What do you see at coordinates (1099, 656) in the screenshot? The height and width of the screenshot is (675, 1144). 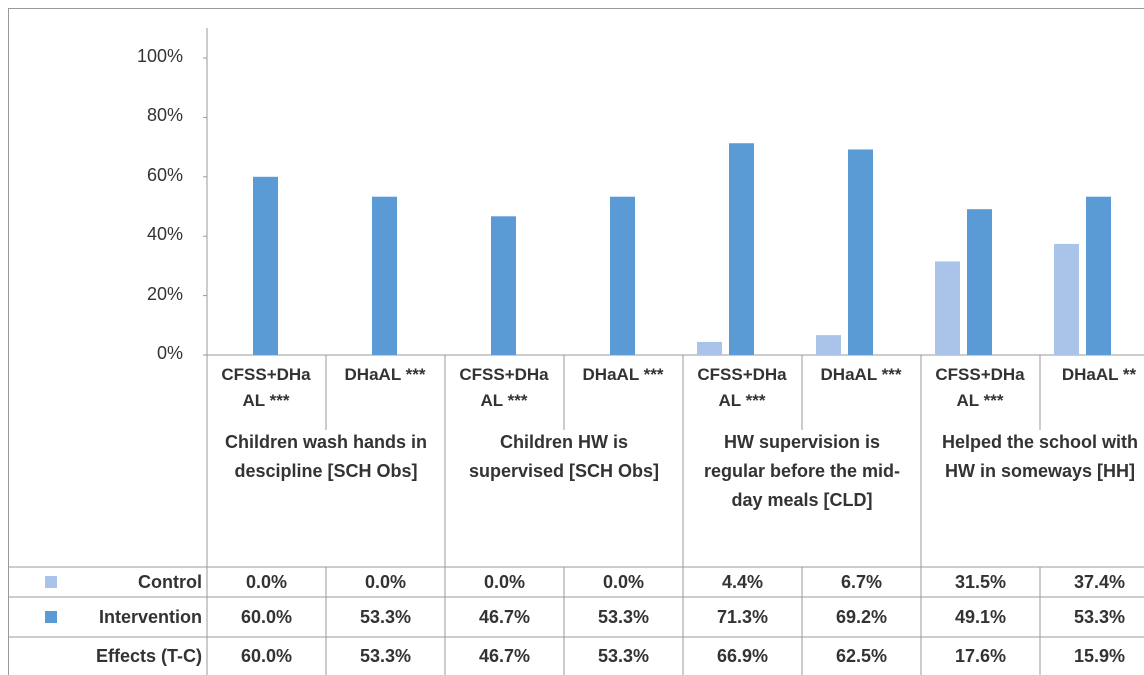 I see `table-cell: 15.9%` at bounding box center [1099, 656].